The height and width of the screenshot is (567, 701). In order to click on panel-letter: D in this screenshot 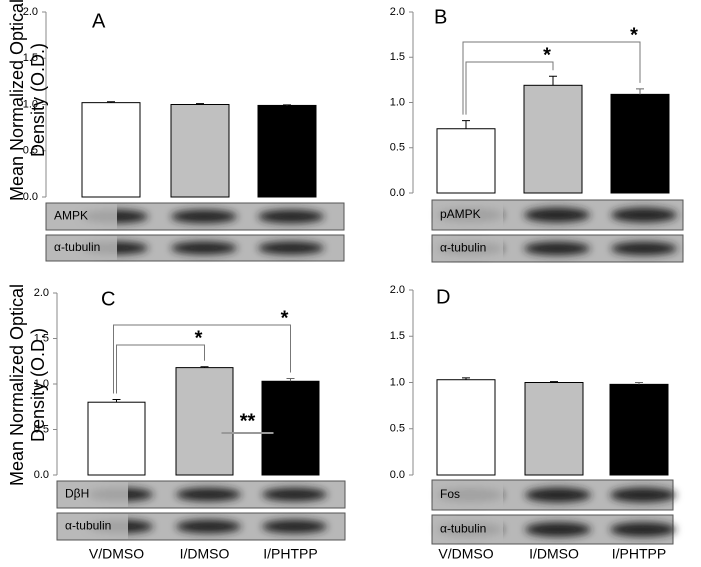, I will do `click(443, 297)`.